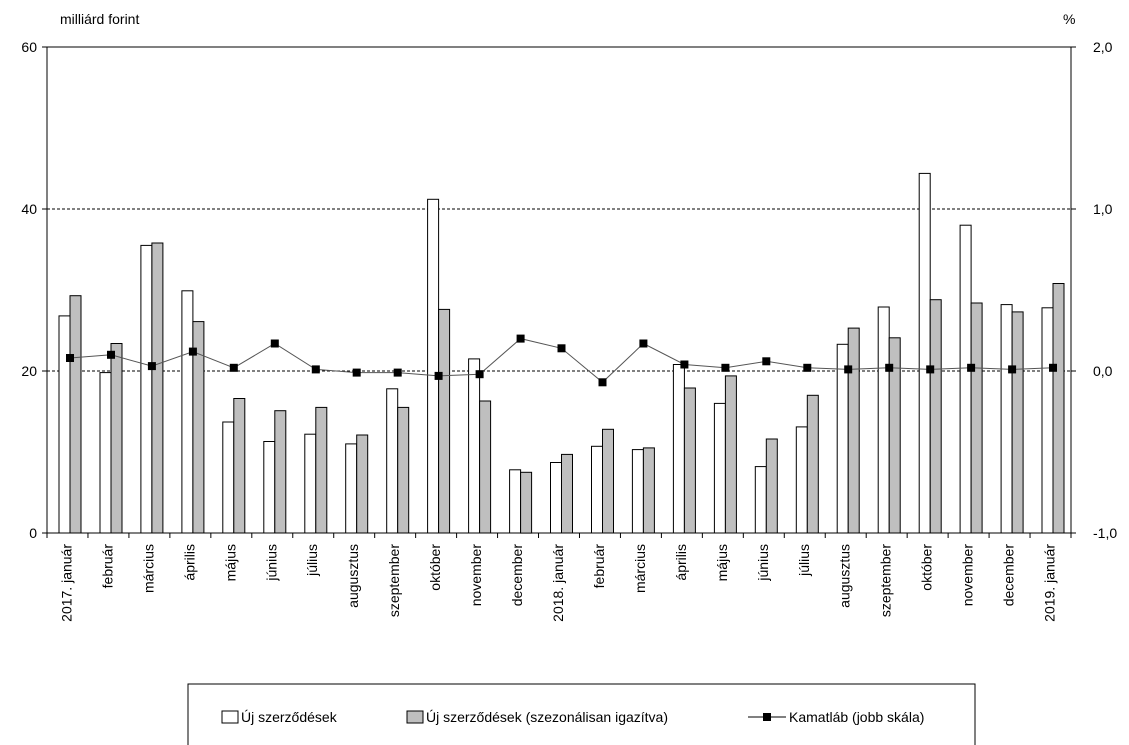 The width and height of the screenshot is (1129, 745). Describe the element at coordinates (767, 717) in the screenshot. I see `legend-marker-rate` at that location.